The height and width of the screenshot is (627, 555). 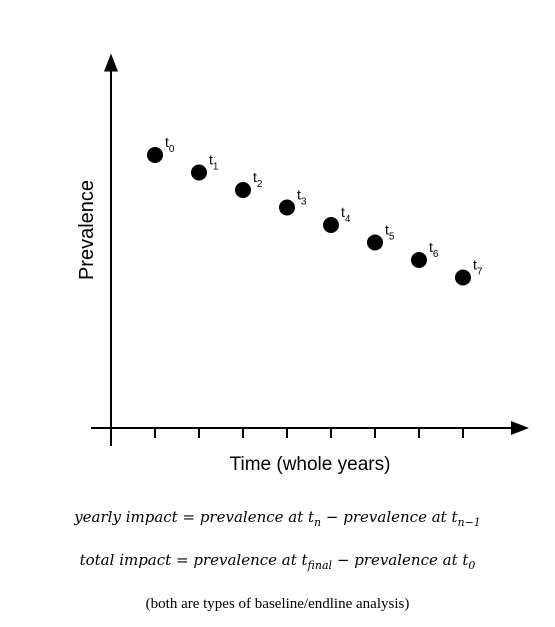 What do you see at coordinates (216, 167) in the screenshot?
I see `data-point-label-subscript: 1` at bounding box center [216, 167].